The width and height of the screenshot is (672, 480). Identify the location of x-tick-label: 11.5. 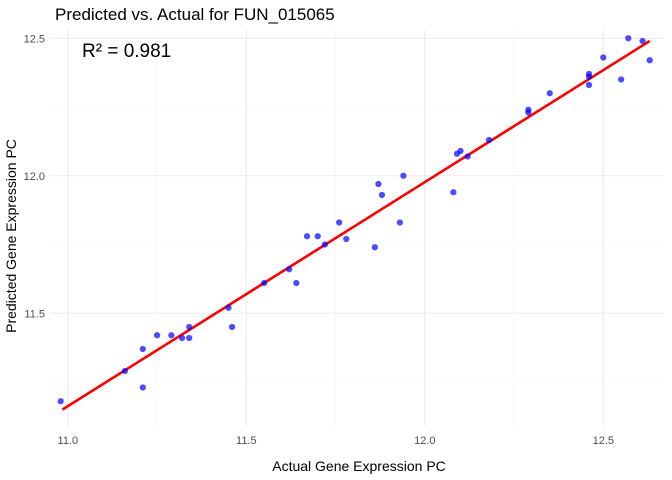
(246, 441).